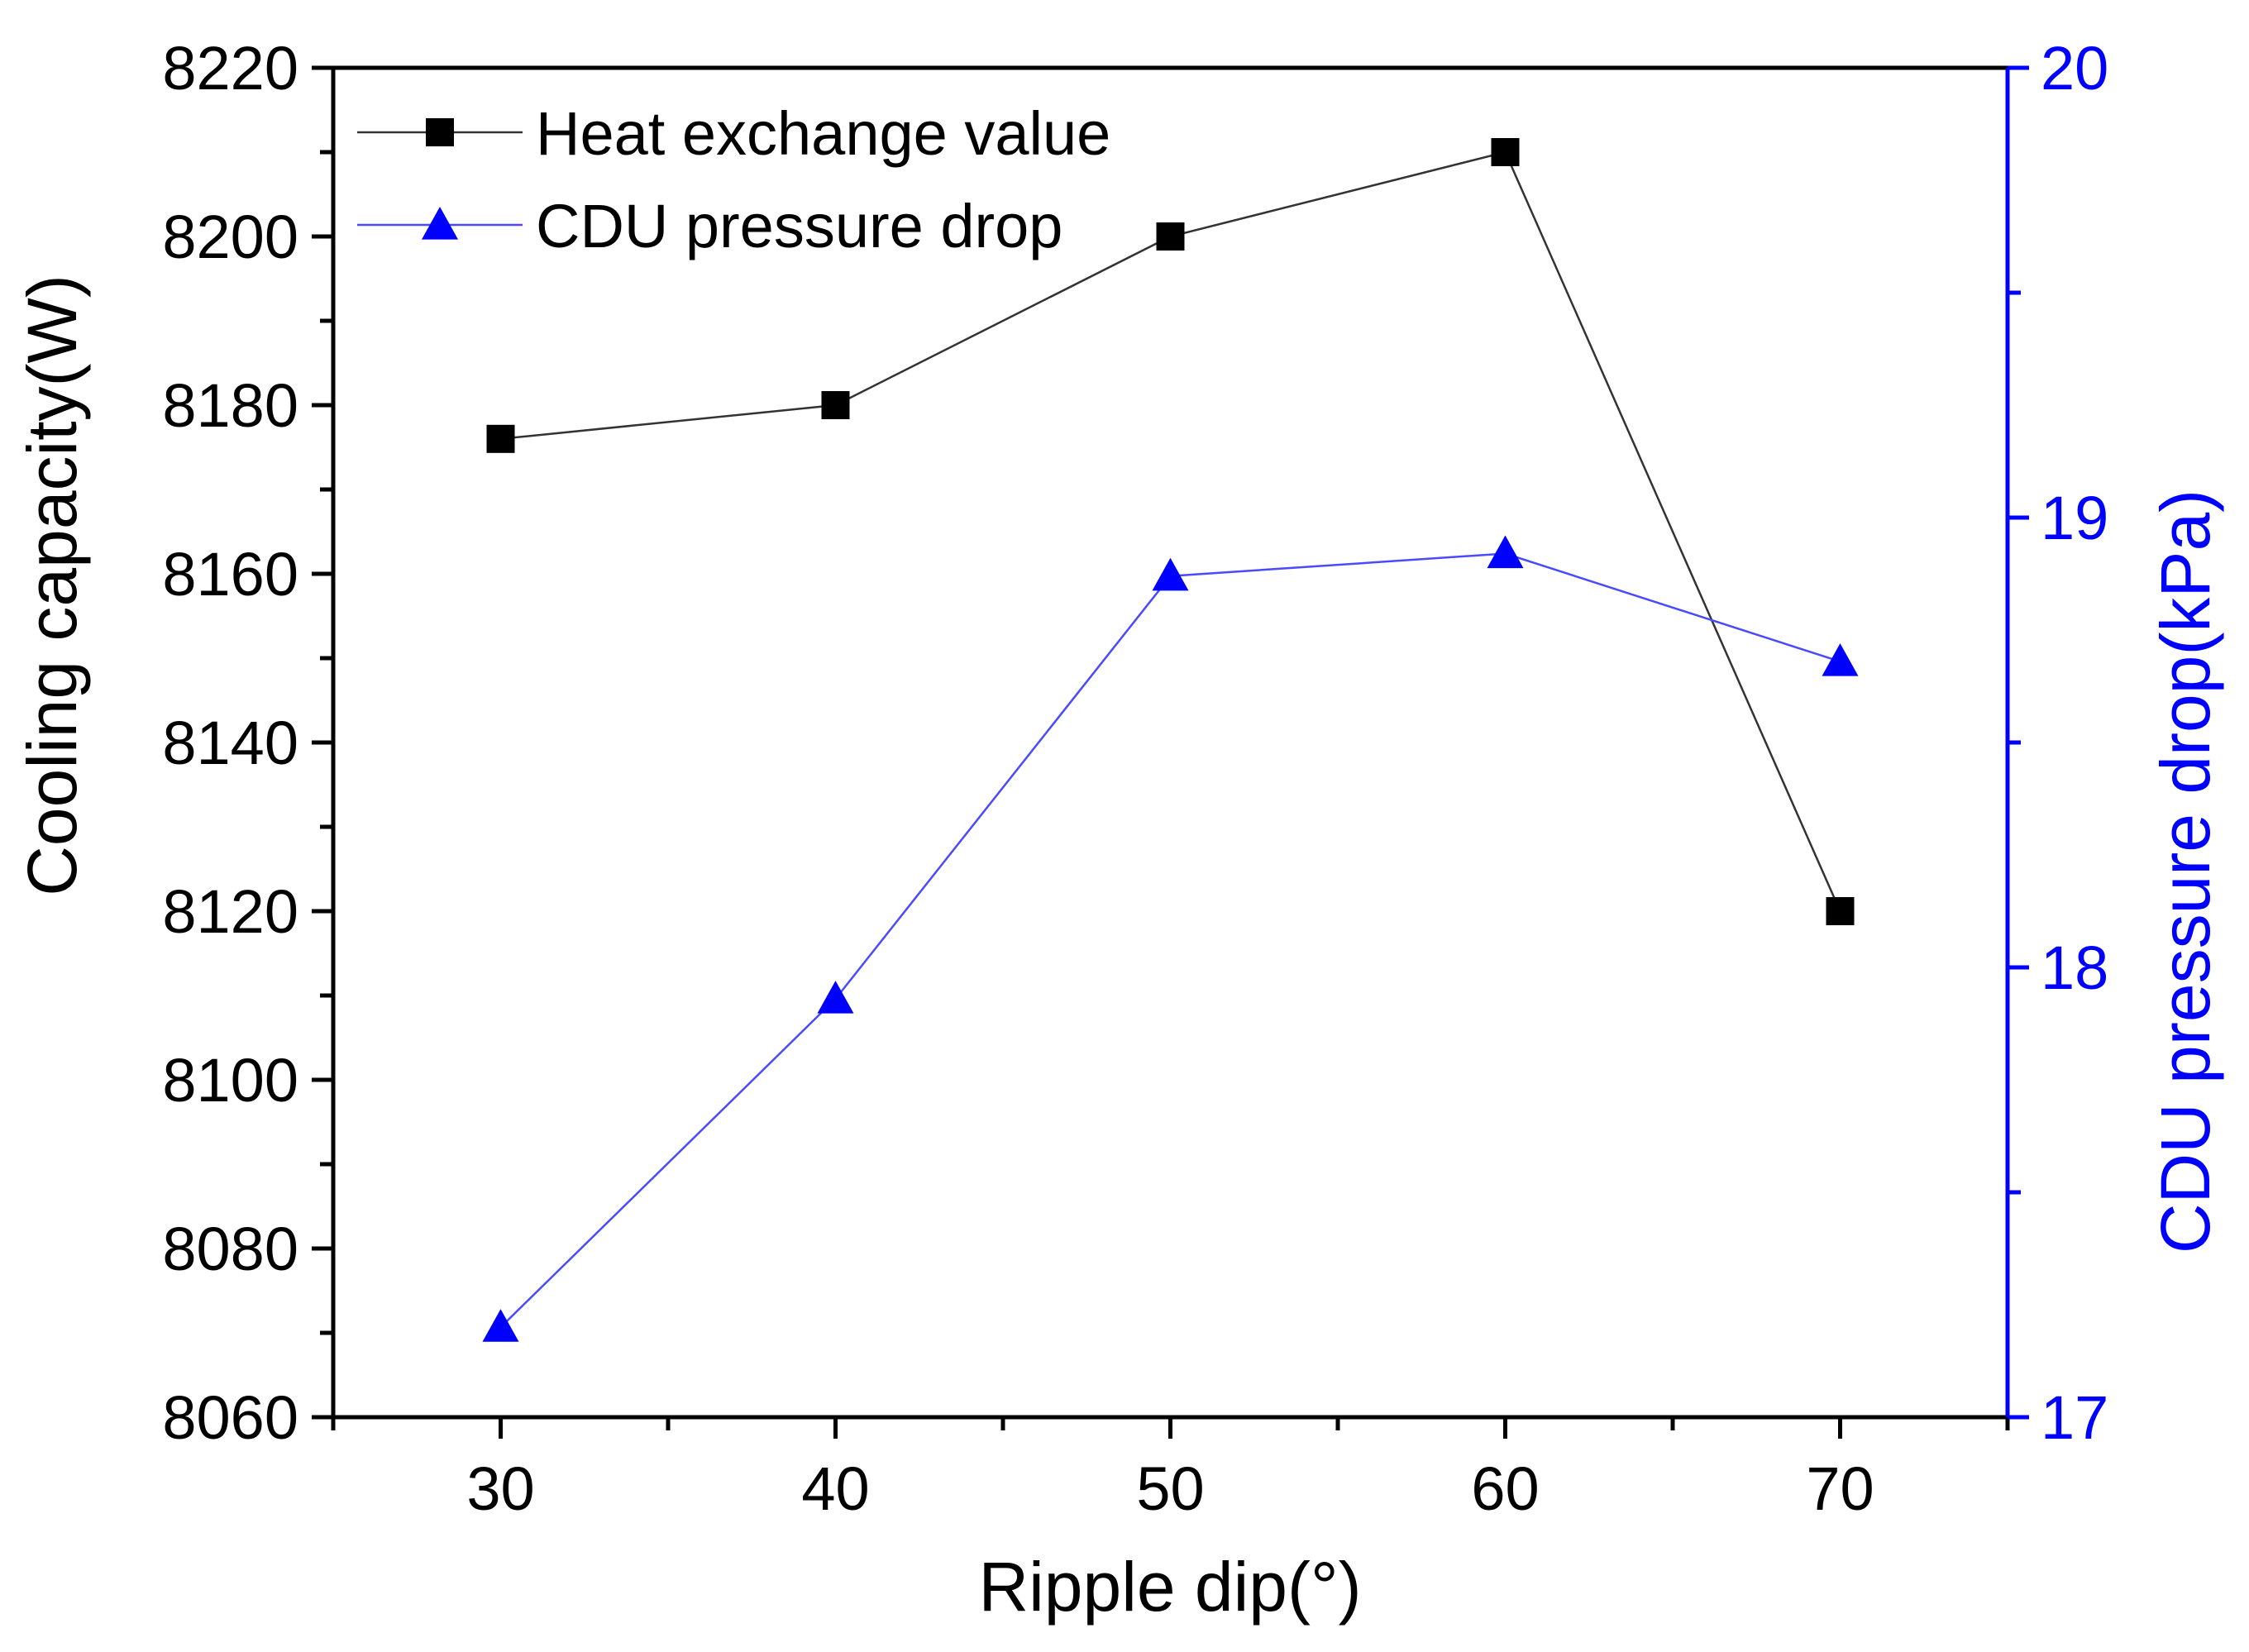 Image resolution: width=2249 pixels, height=1652 pixels. I want to click on y-tick-label: 8120, so click(230, 911).